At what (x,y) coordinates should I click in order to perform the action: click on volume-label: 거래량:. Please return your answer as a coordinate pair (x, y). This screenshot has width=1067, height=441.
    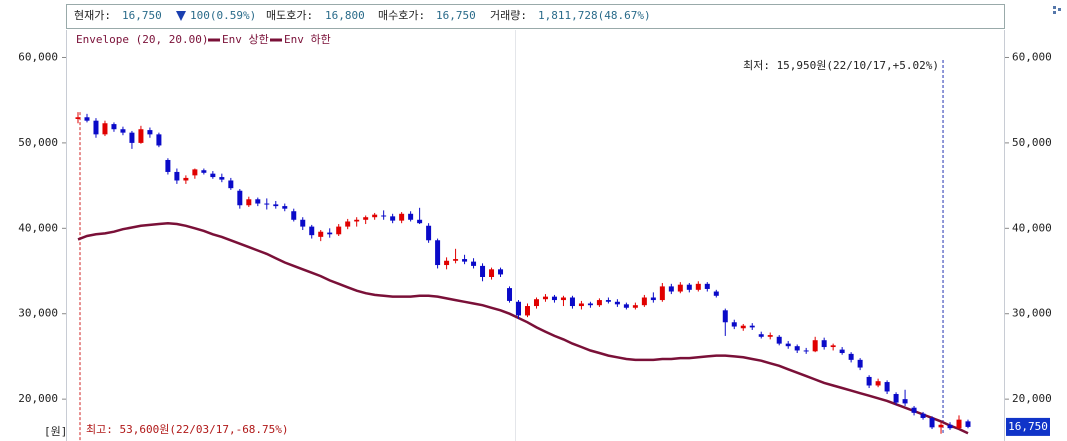
    Looking at the image, I should click on (508, 15).